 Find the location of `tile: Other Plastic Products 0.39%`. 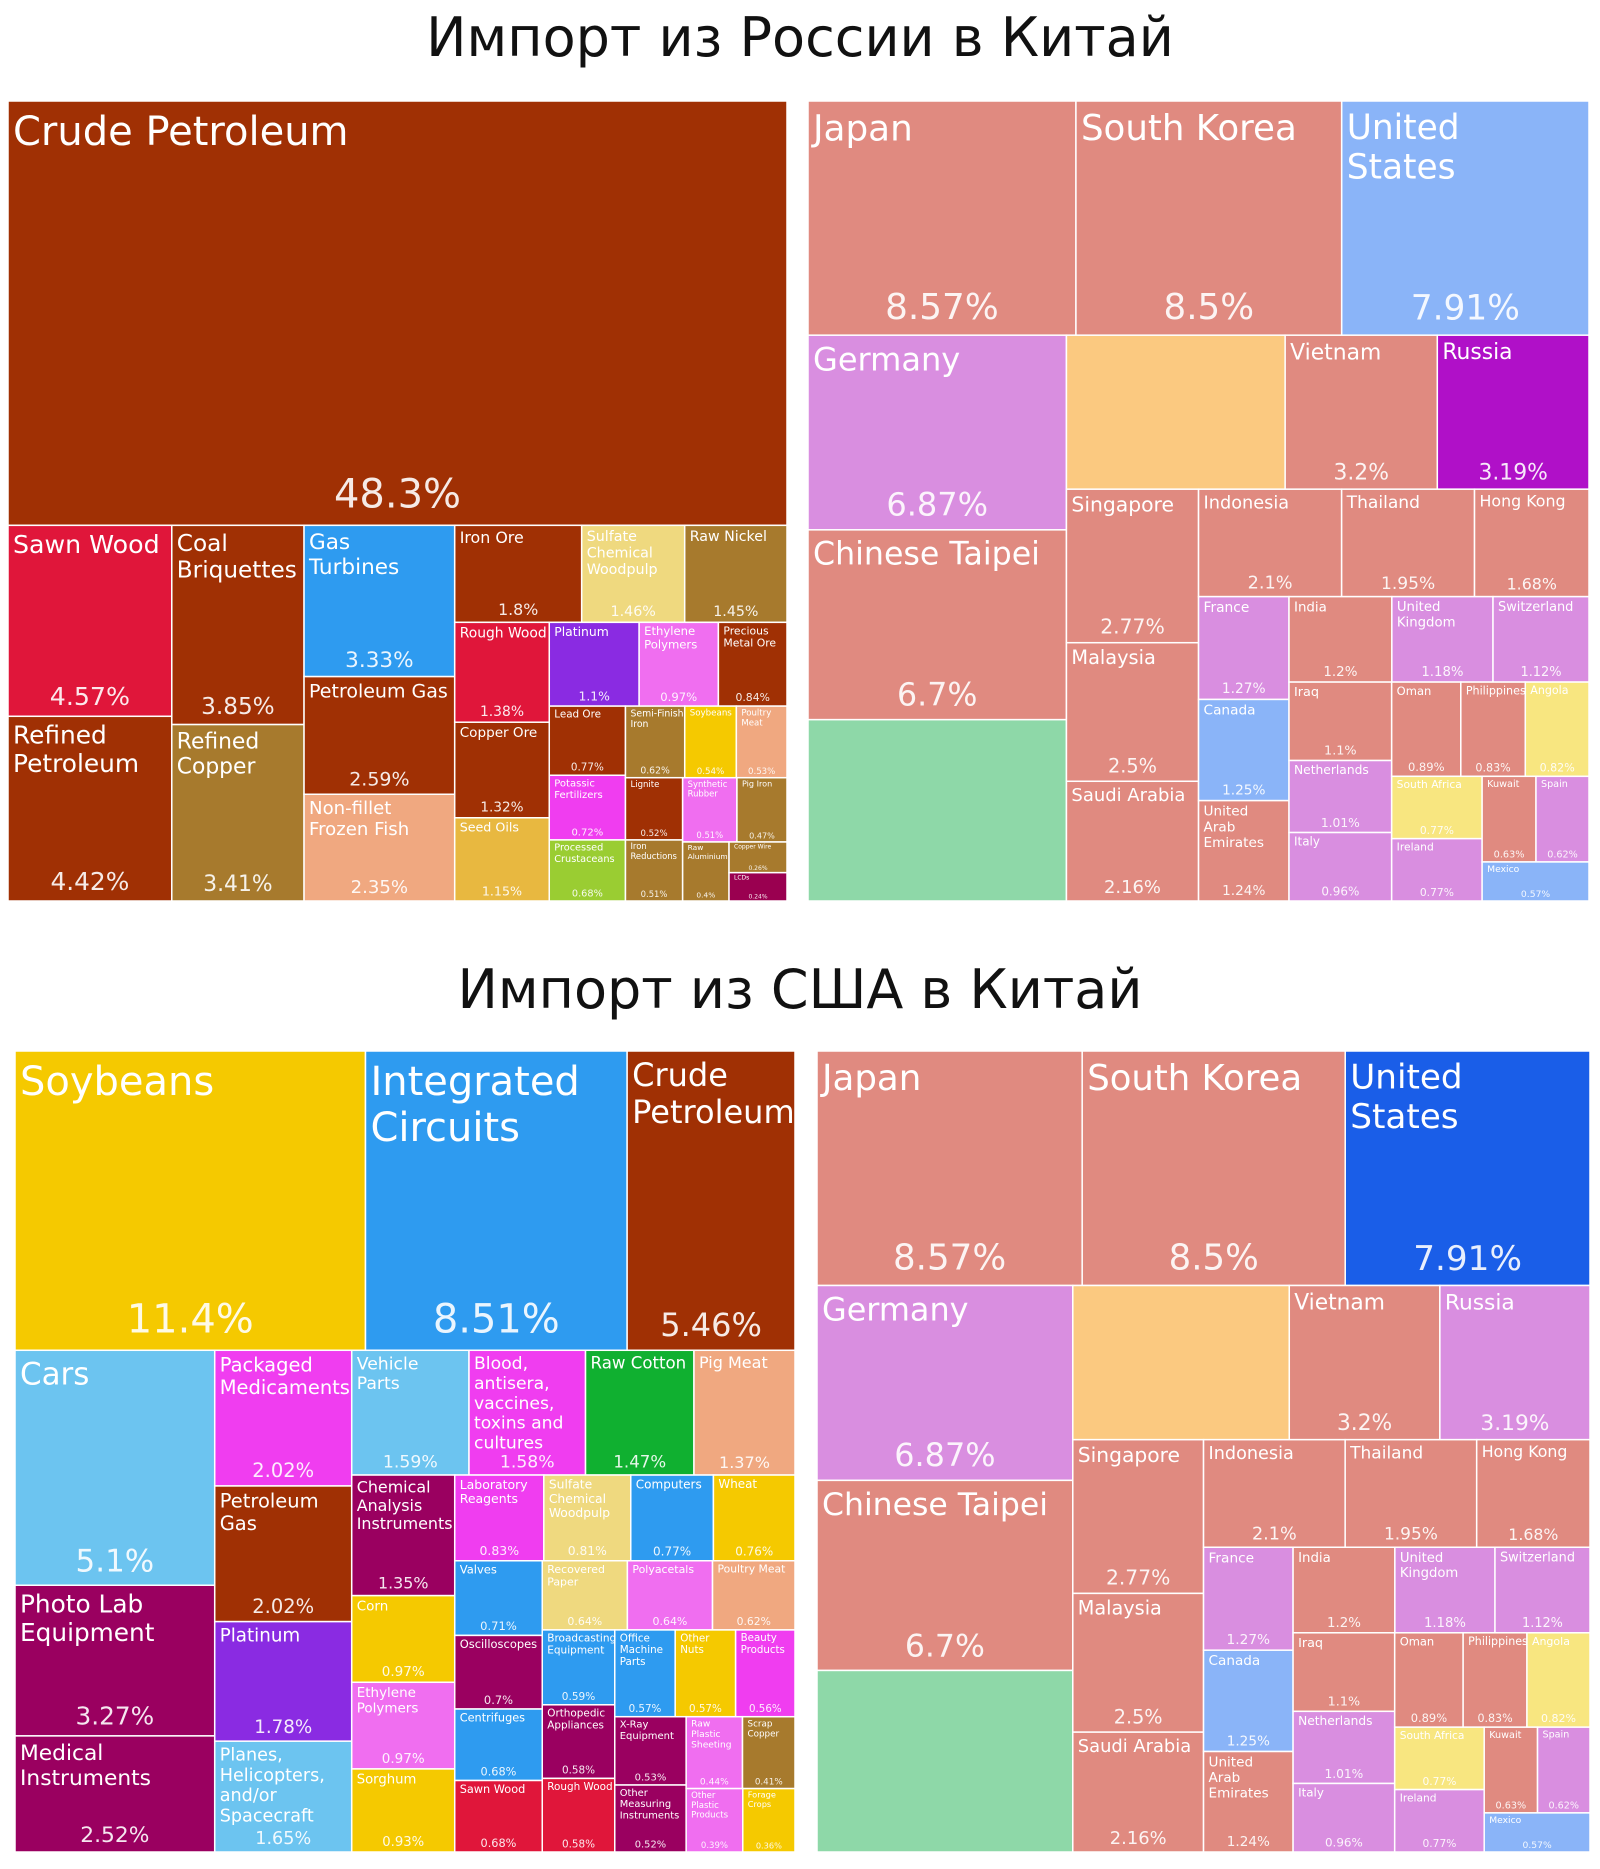

tile: Other Plastic Products 0.39% is located at coordinates (714, 1820).